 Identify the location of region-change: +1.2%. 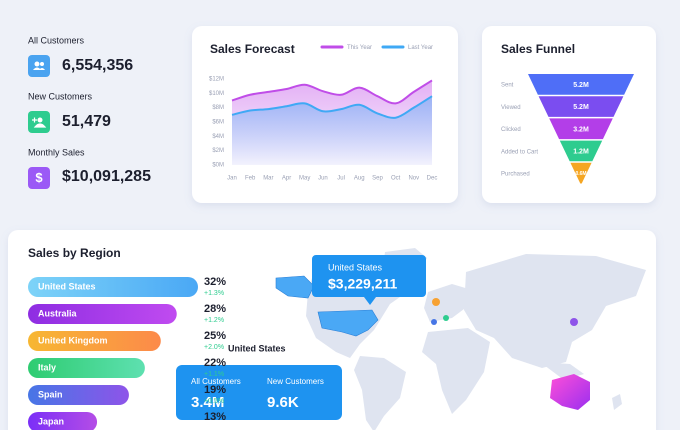
(214, 320).